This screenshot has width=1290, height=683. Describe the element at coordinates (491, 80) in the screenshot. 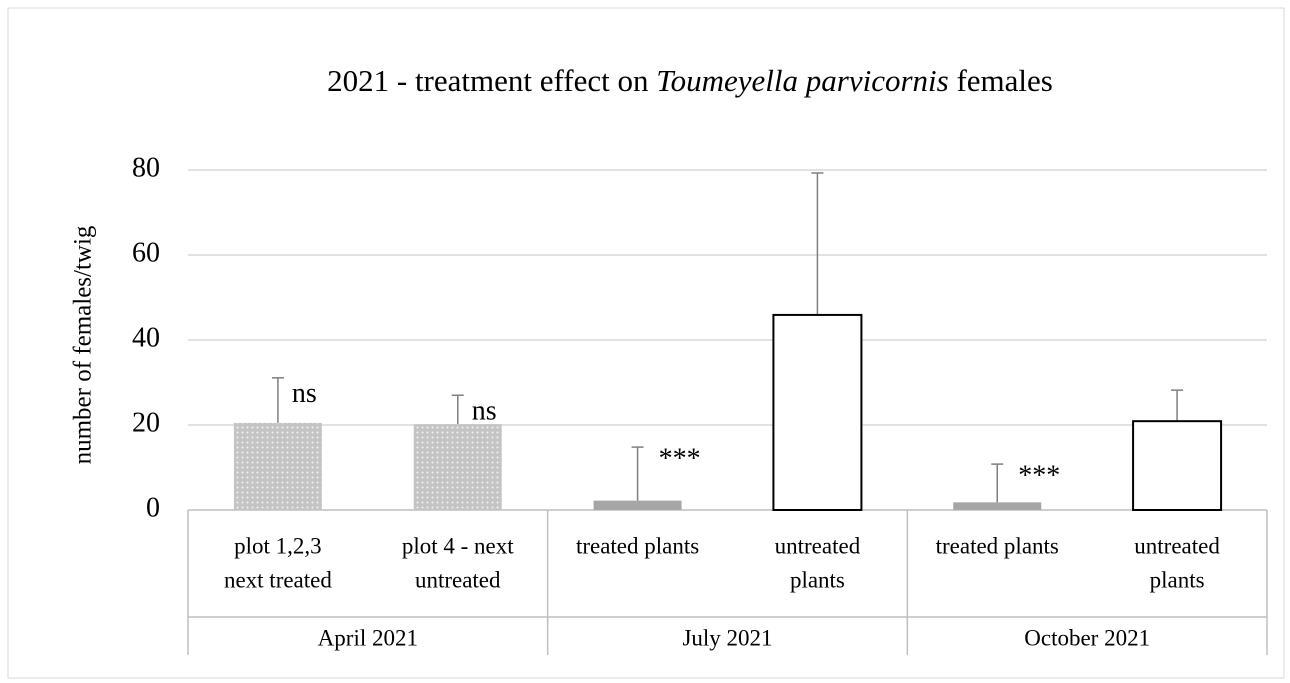

I see `title-part: 2021 - treatment effect on` at that location.